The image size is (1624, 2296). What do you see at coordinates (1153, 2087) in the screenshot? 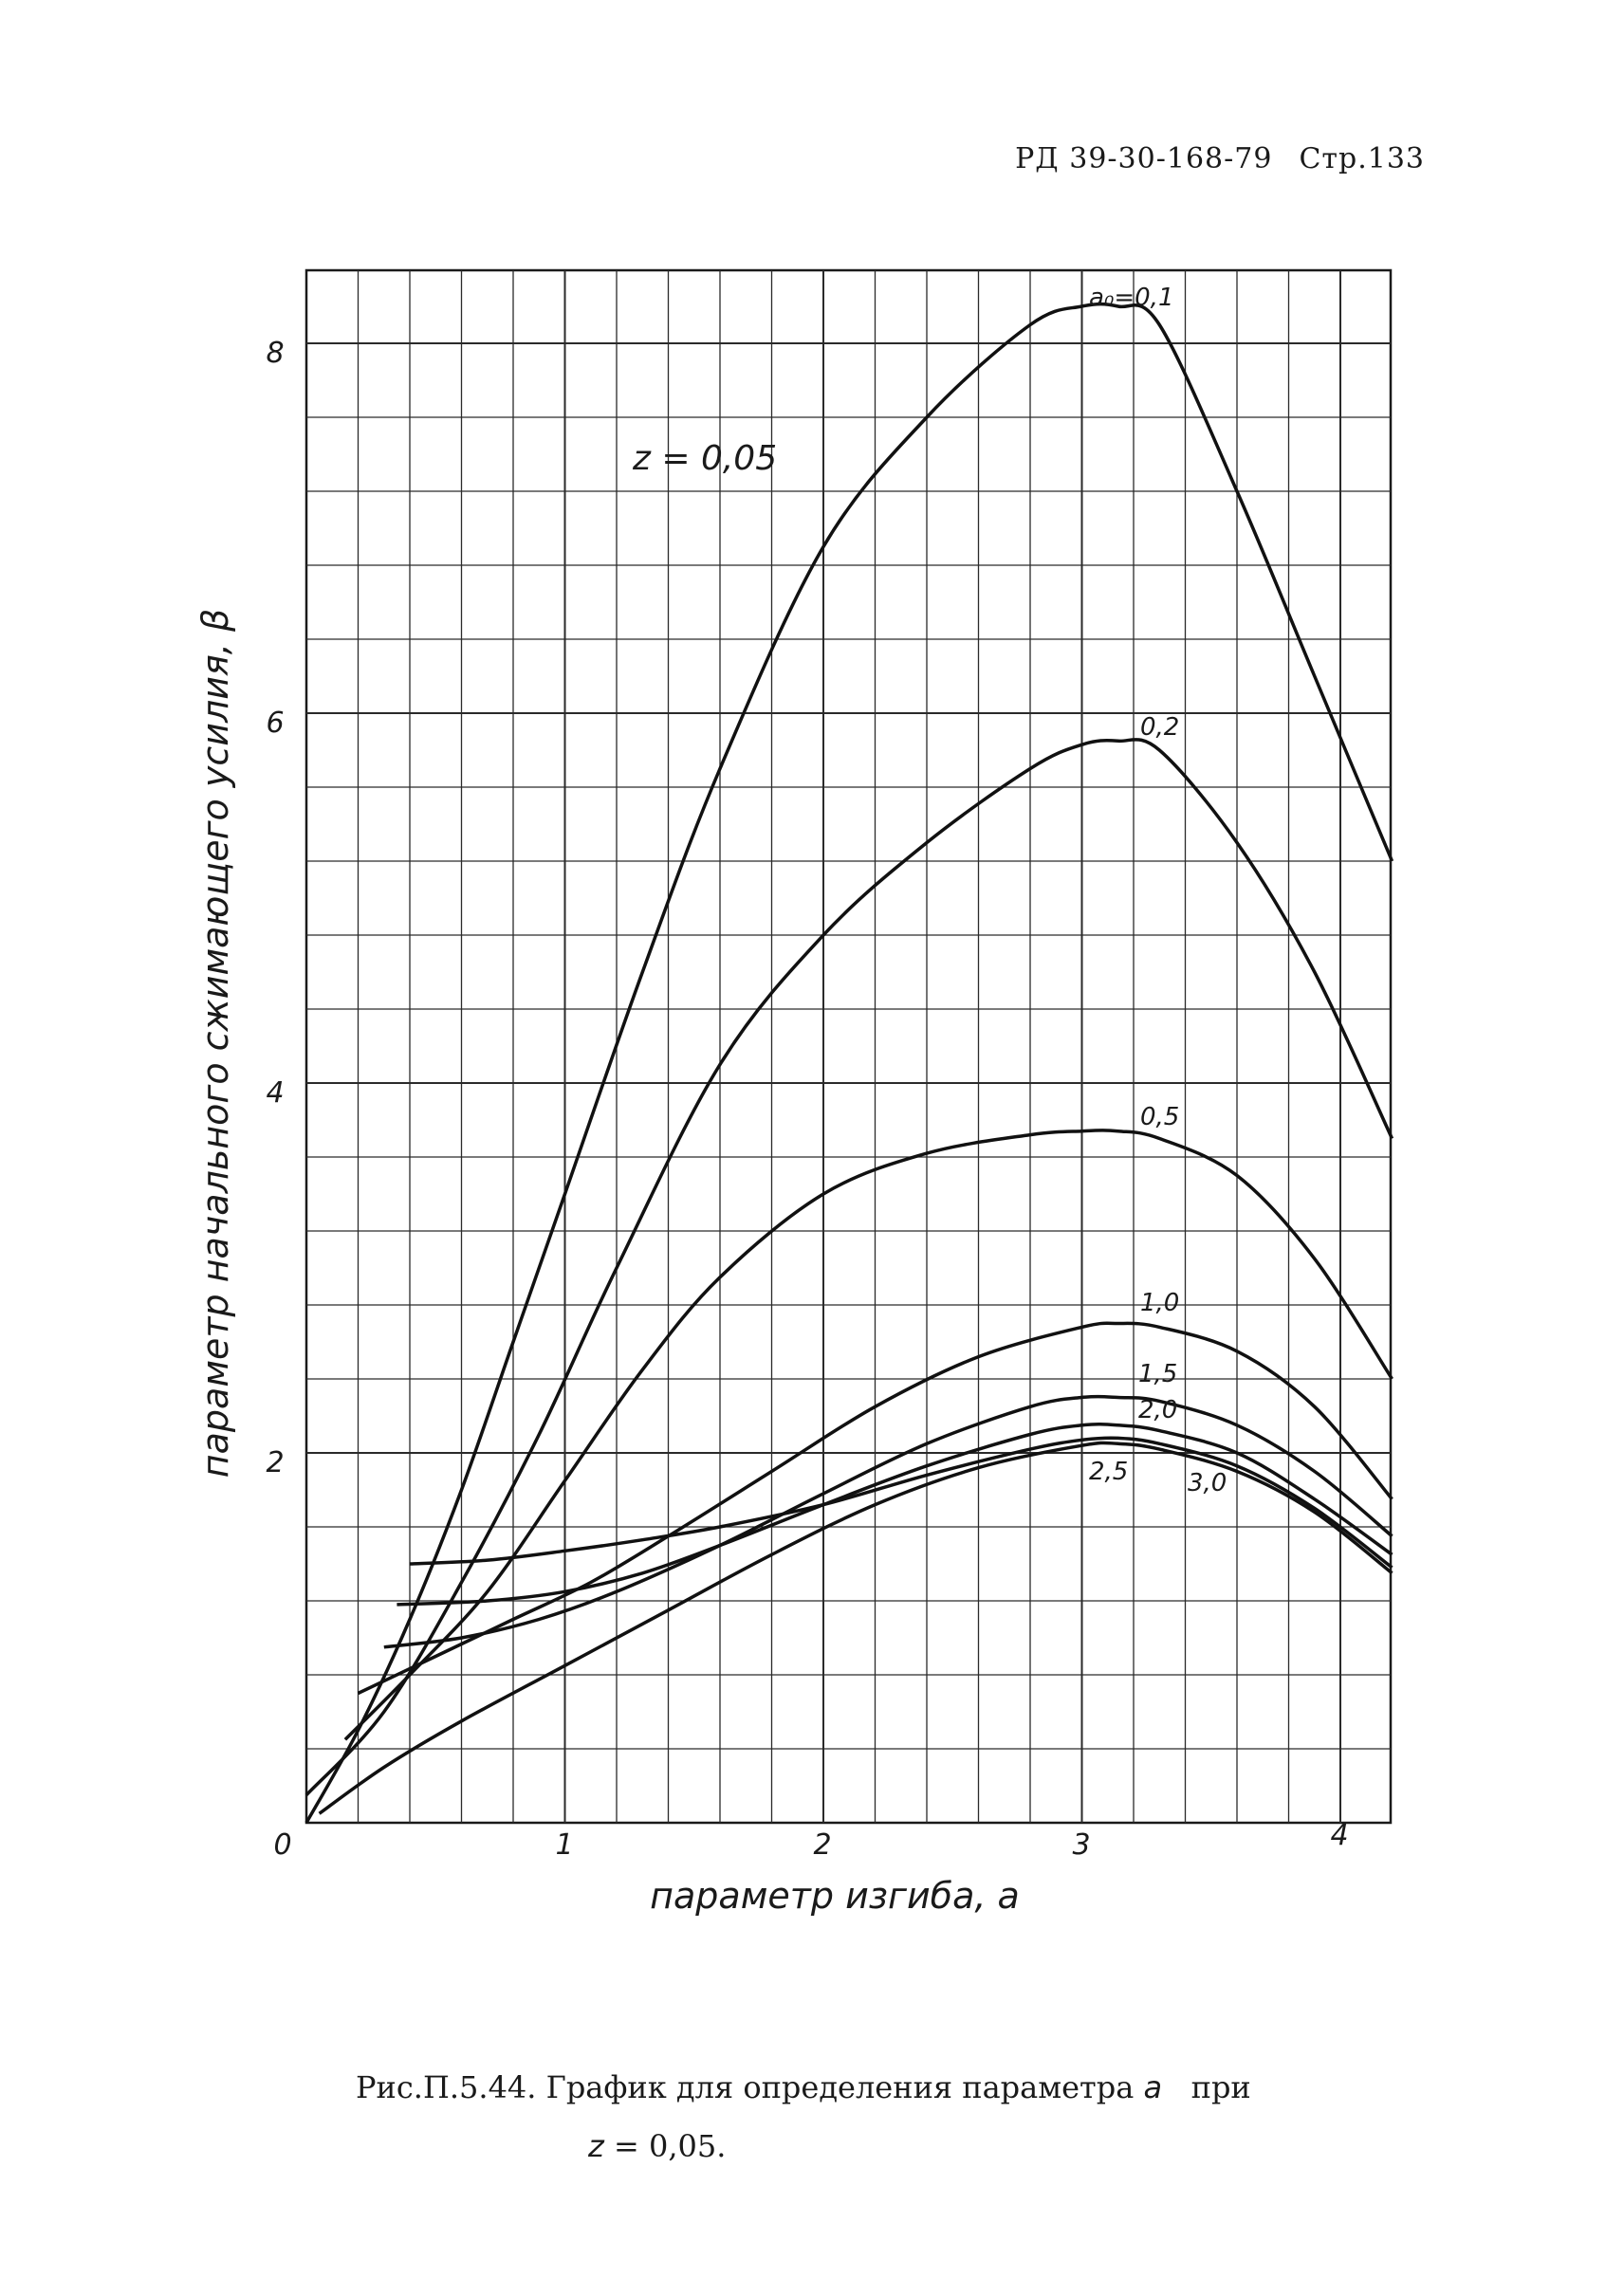
I see `caption-variable-a: a` at bounding box center [1153, 2087].